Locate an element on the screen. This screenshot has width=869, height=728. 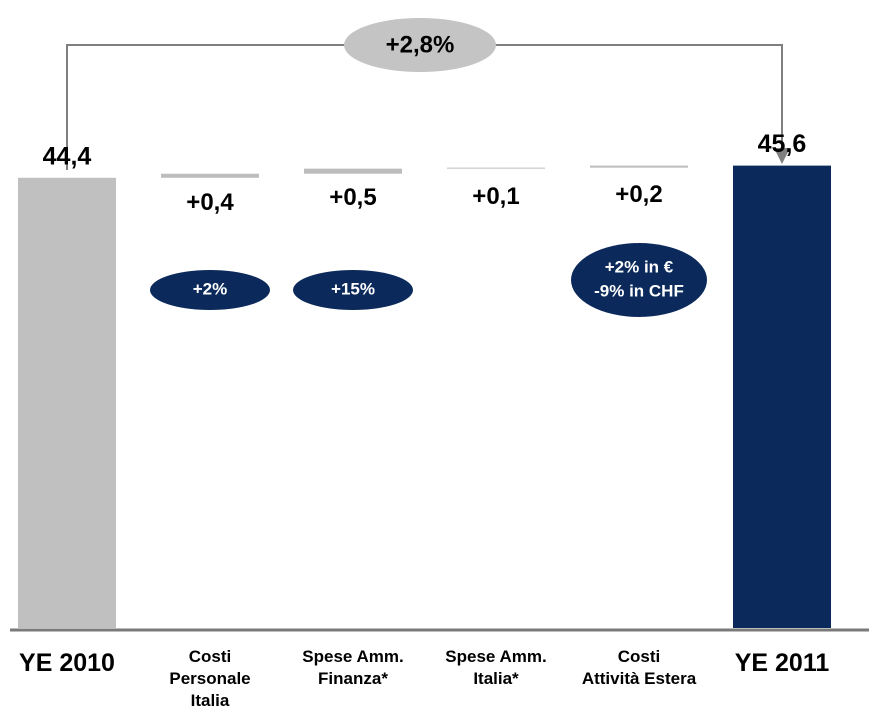
category-label: YE 2010 is located at coordinates (67, 663).